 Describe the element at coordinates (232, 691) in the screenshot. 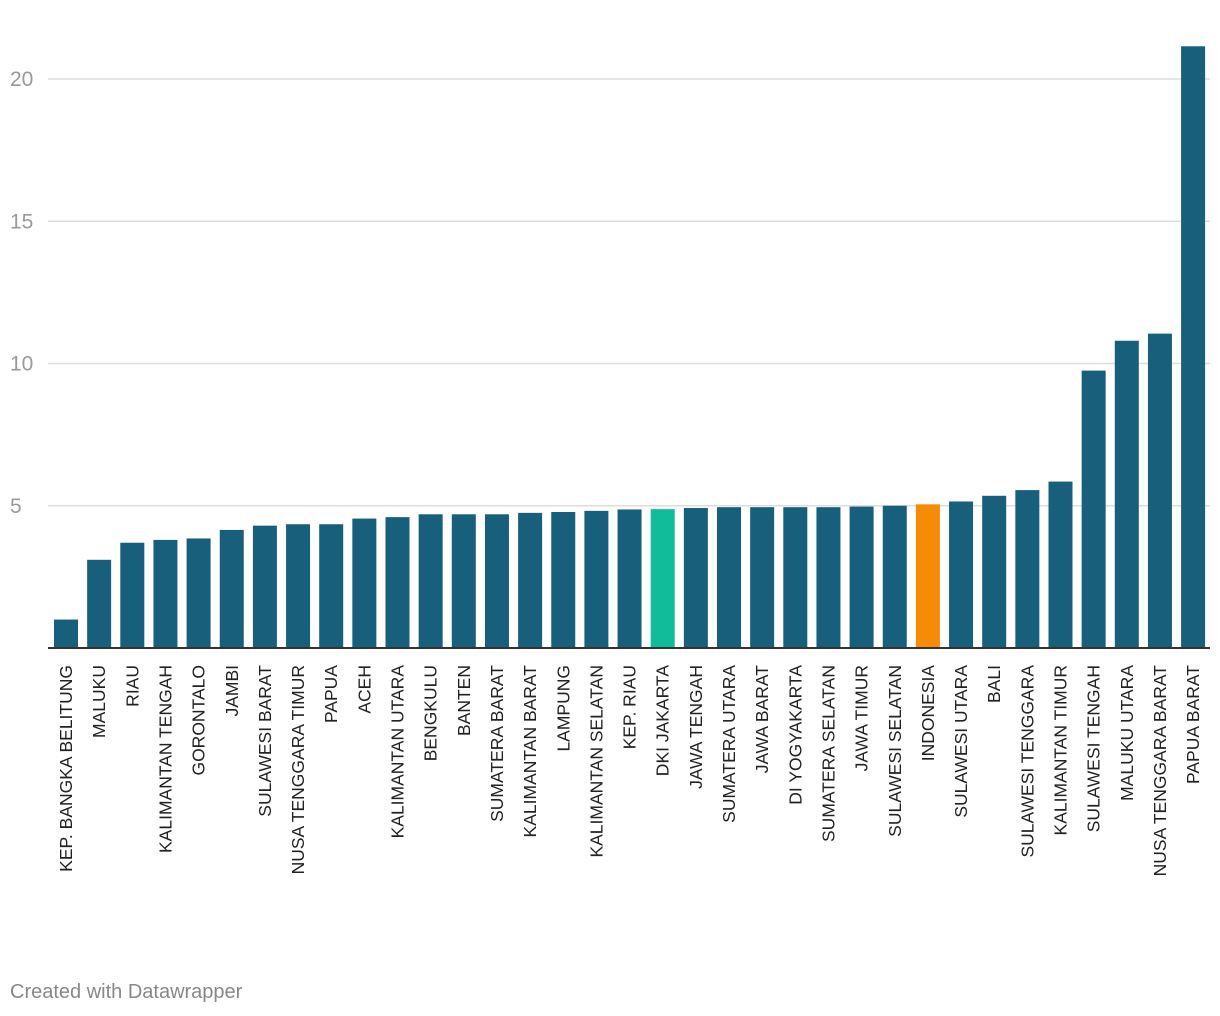

I see `x-tick-label: JAMBI` at that location.